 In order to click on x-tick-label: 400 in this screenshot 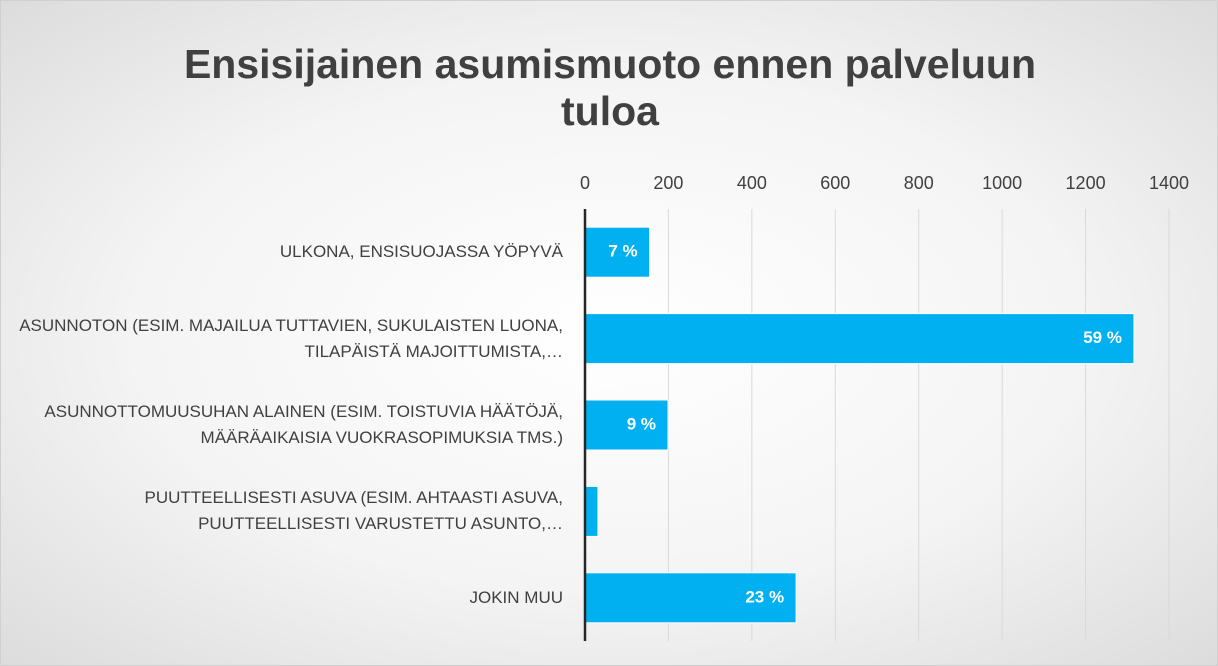, I will do `click(752, 183)`.